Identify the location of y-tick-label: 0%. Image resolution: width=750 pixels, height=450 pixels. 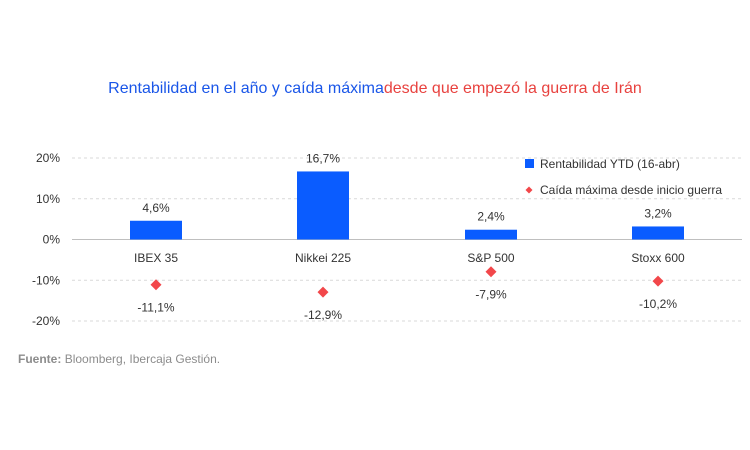
(52, 240).